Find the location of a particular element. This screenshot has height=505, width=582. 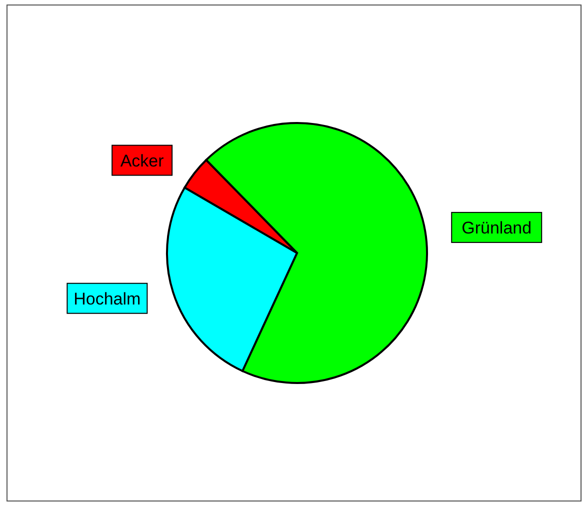

slice-label: Grünland is located at coordinates (497, 228).